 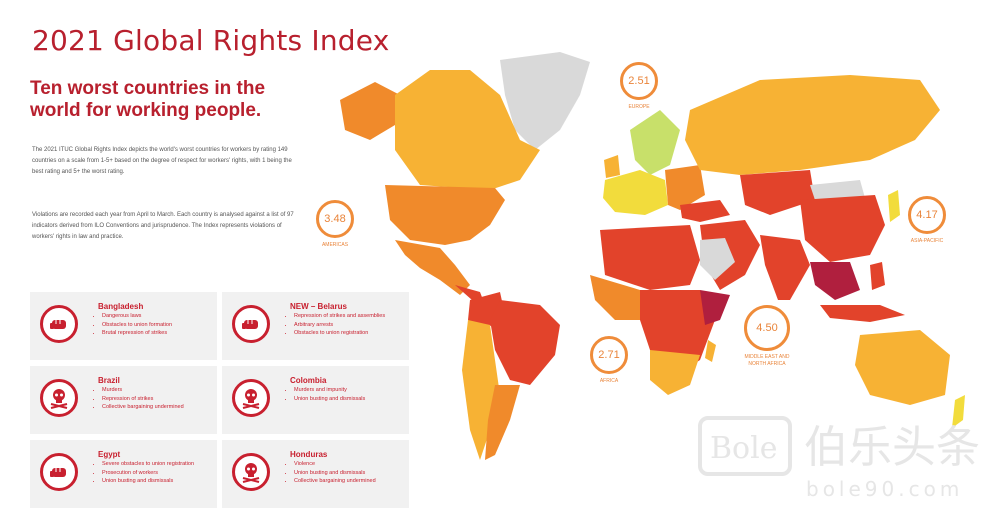 What do you see at coordinates (675, 372) in the screenshot?
I see `map-region-southern-africa` at bounding box center [675, 372].